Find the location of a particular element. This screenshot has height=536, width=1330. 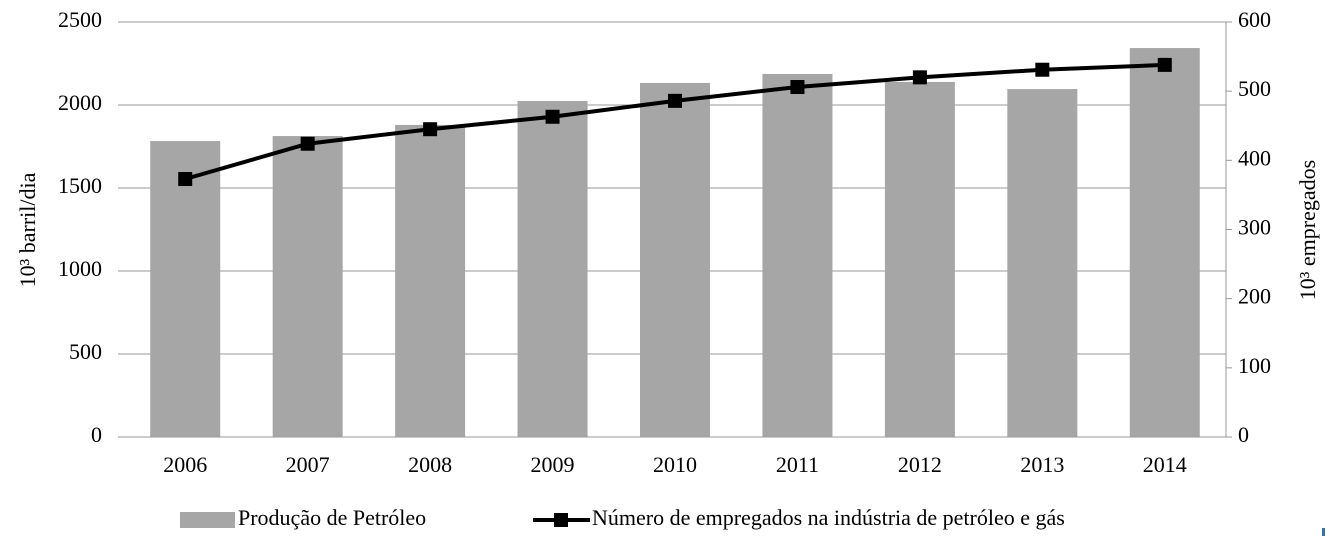

x-tick-label: 2007 is located at coordinates (308, 464).